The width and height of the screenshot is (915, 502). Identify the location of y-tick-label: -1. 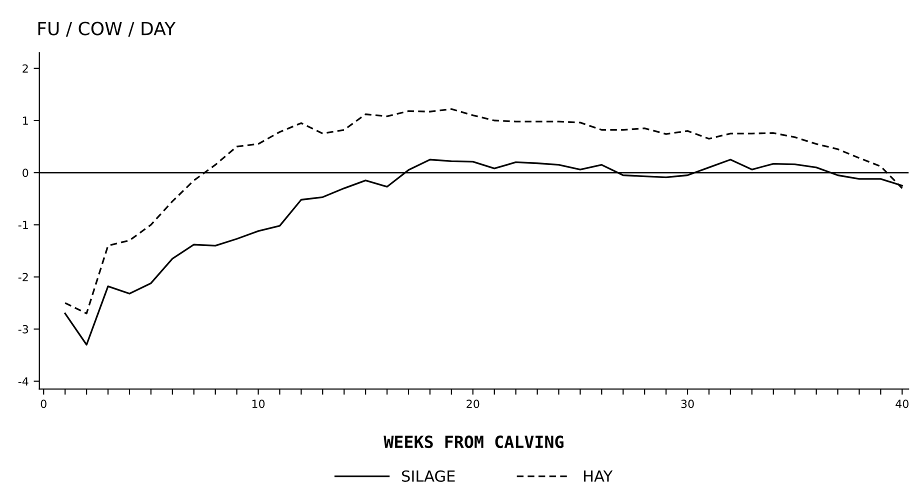
(23, 225).